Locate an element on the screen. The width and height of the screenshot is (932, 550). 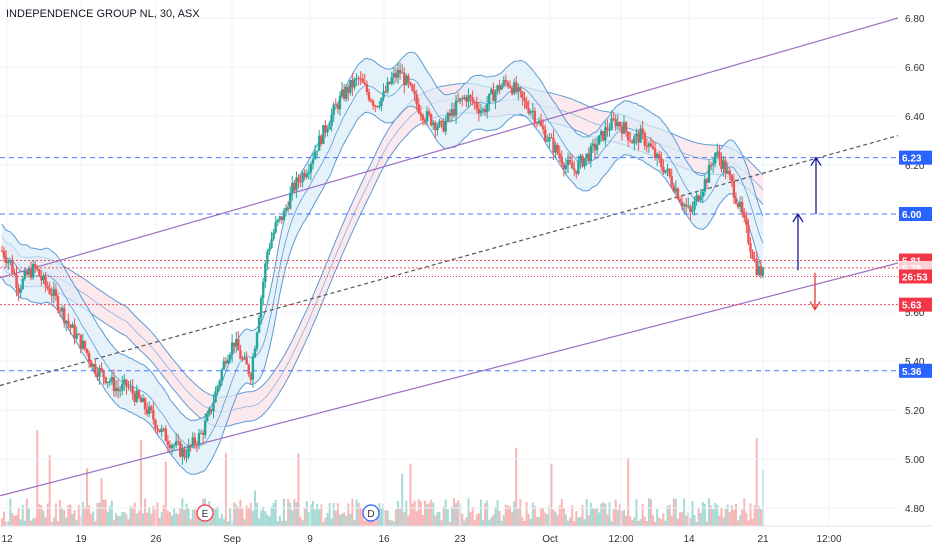
price-tag-label: 5.78 is located at coordinates (912, 269).